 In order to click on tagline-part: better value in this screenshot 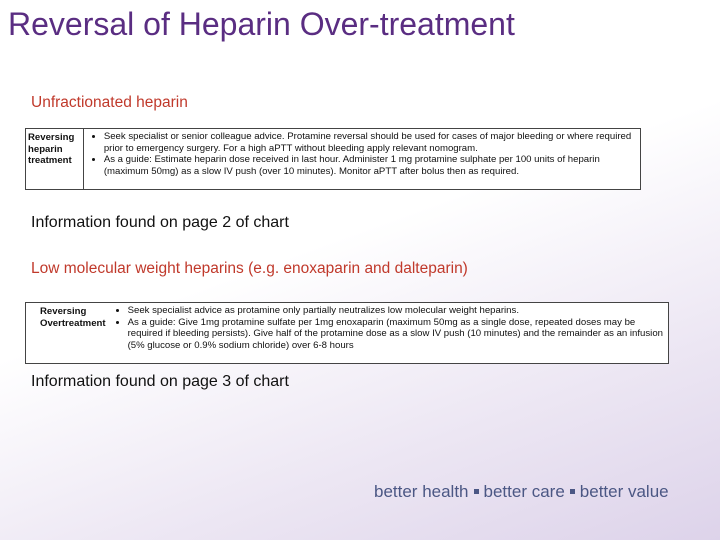, I will do `click(624, 491)`.